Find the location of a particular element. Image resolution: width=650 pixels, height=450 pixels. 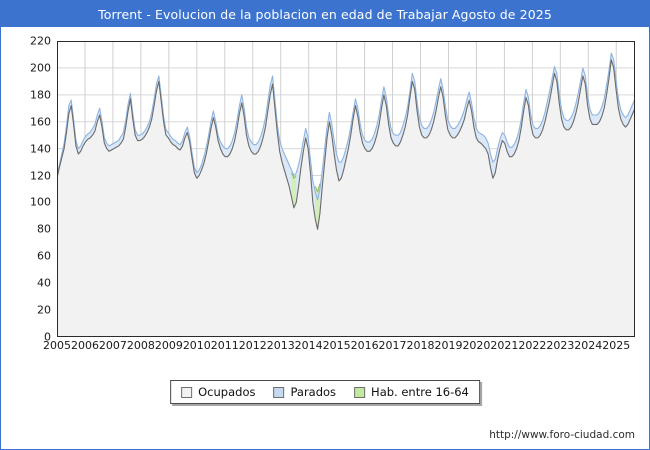

y-axis-labels: 0 20 40 60 80 100 120 140 160 180 200 220 is located at coordinates (26, 189).